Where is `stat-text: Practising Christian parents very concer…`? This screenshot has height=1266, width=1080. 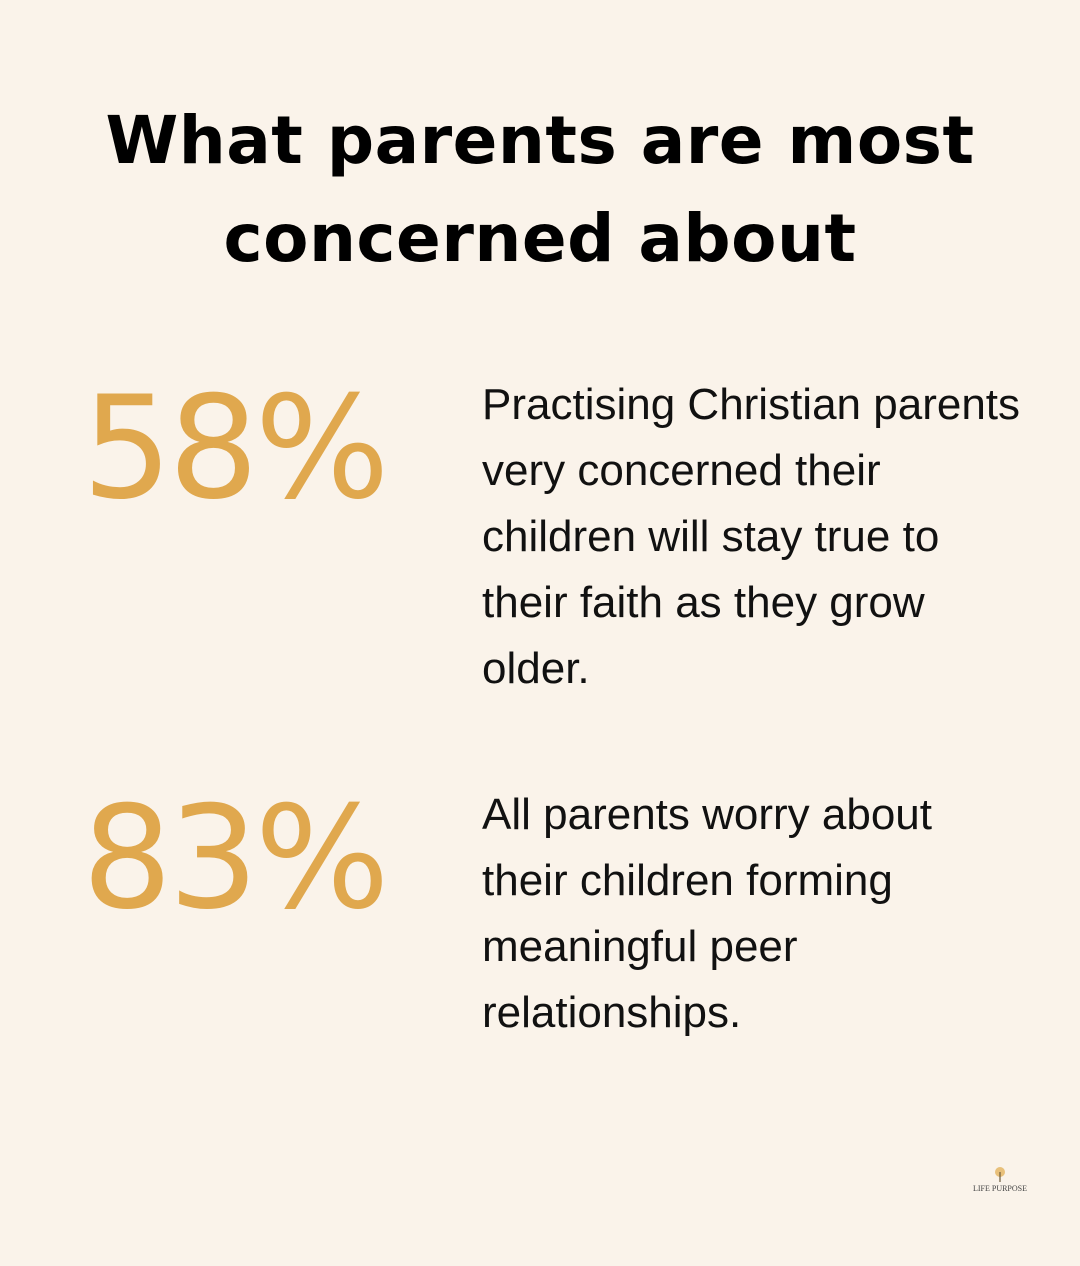 stat-text: Practising Christian parents very concer… is located at coordinates (751, 536).